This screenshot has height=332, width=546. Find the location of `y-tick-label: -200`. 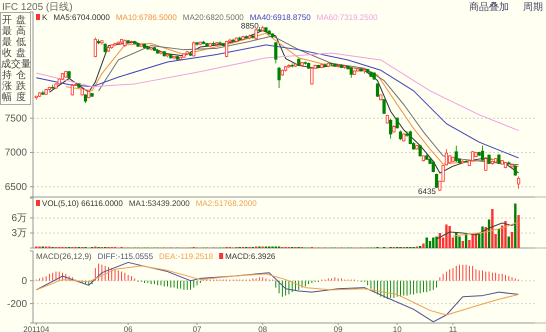

y-tick-label: -200 is located at coordinates (17, 304).